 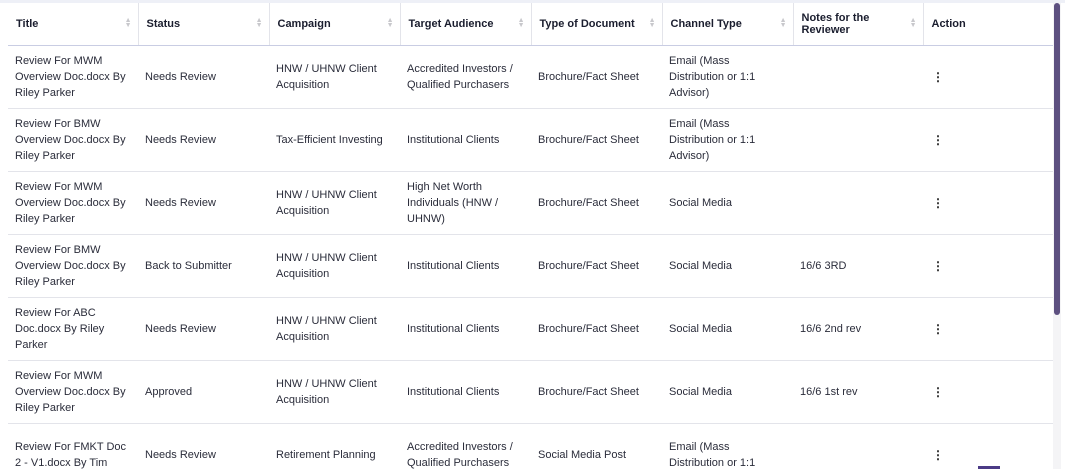 I want to click on column-header-label: Title, so click(x=27, y=24).